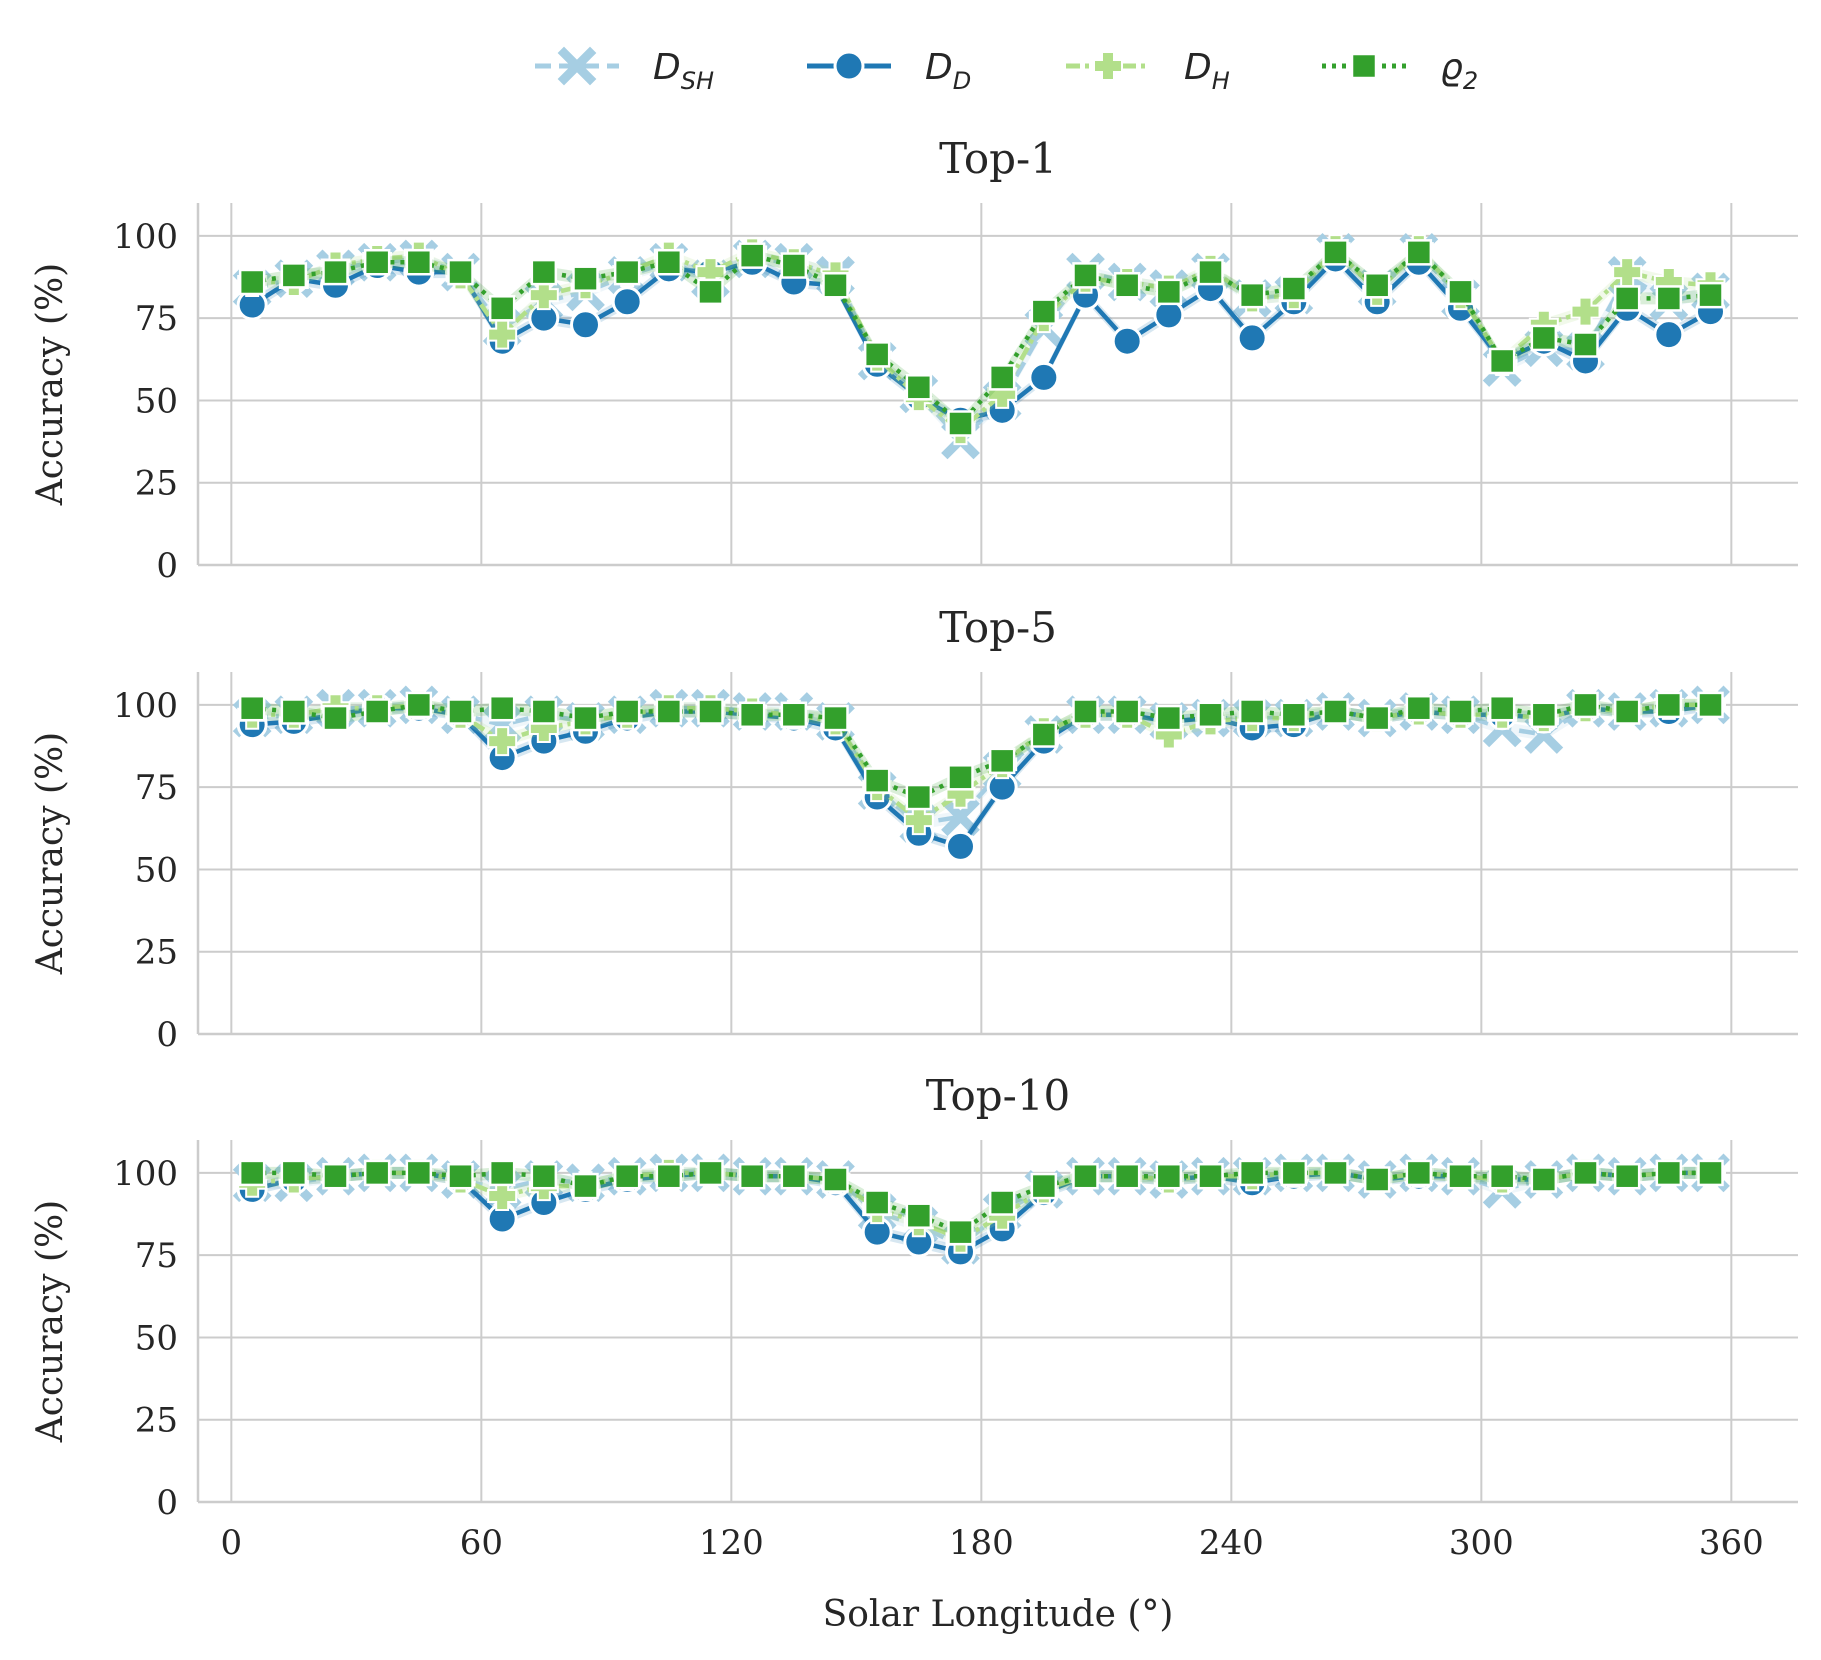 This screenshot has width=1821, height=1660. Describe the element at coordinates (981, 1543) in the screenshot. I see `x-tick-label: 180` at that location.